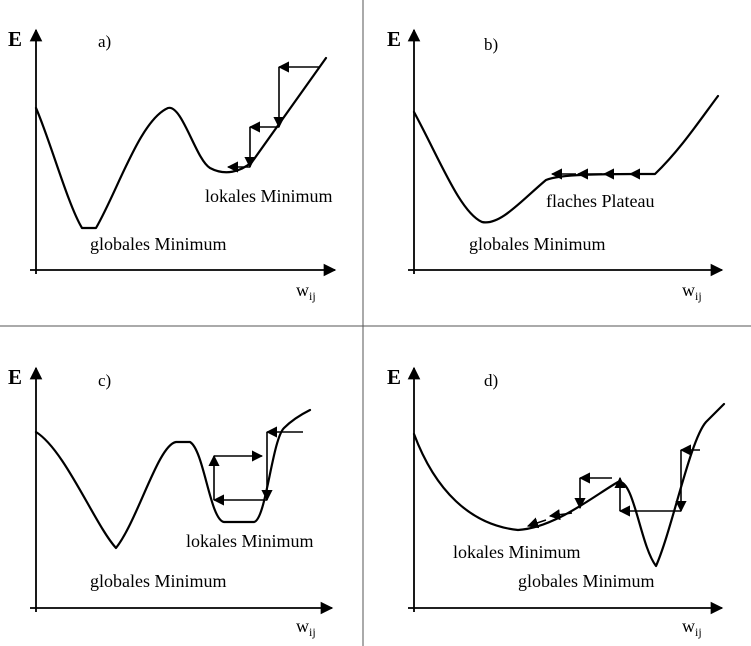 The image size is (751, 646). Describe the element at coordinates (173, 479) in the screenshot. I see `panel-c-error-curve` at that location.